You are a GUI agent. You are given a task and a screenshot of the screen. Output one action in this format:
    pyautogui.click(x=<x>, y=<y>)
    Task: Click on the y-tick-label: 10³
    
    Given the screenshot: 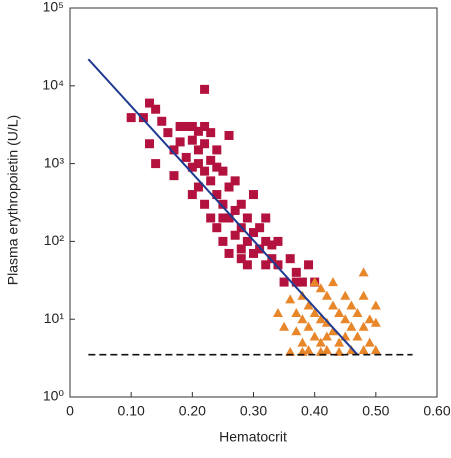 What is the action you would take?
    pyautogui.click(x=54, y=162)
    